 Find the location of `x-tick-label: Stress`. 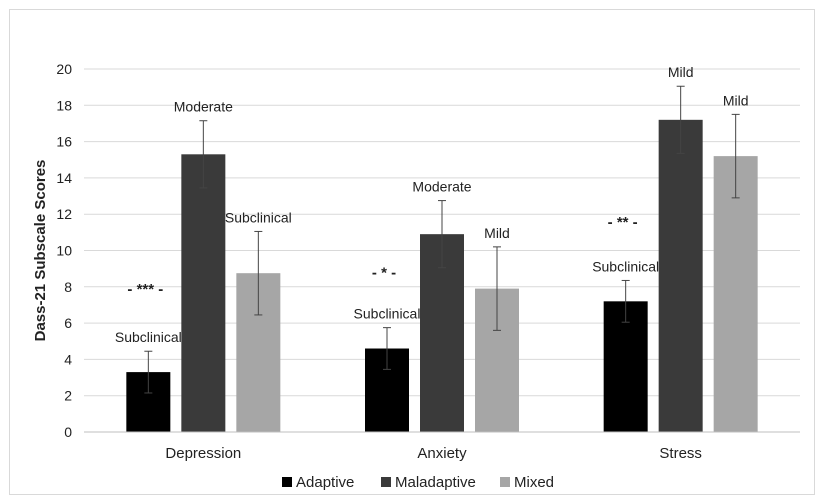

x-tick-label: Stress is located at coordinates (680, 453).